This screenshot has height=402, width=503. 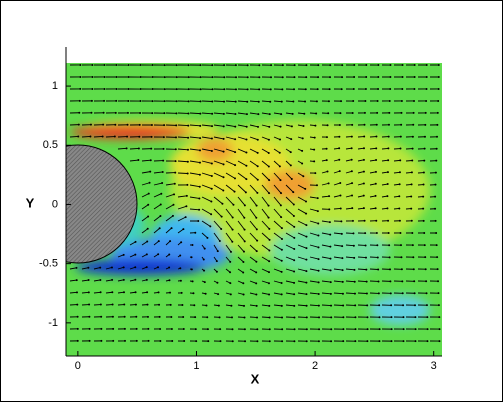 I want to click on y-tick-label: 0, so click(x=55, y=204).